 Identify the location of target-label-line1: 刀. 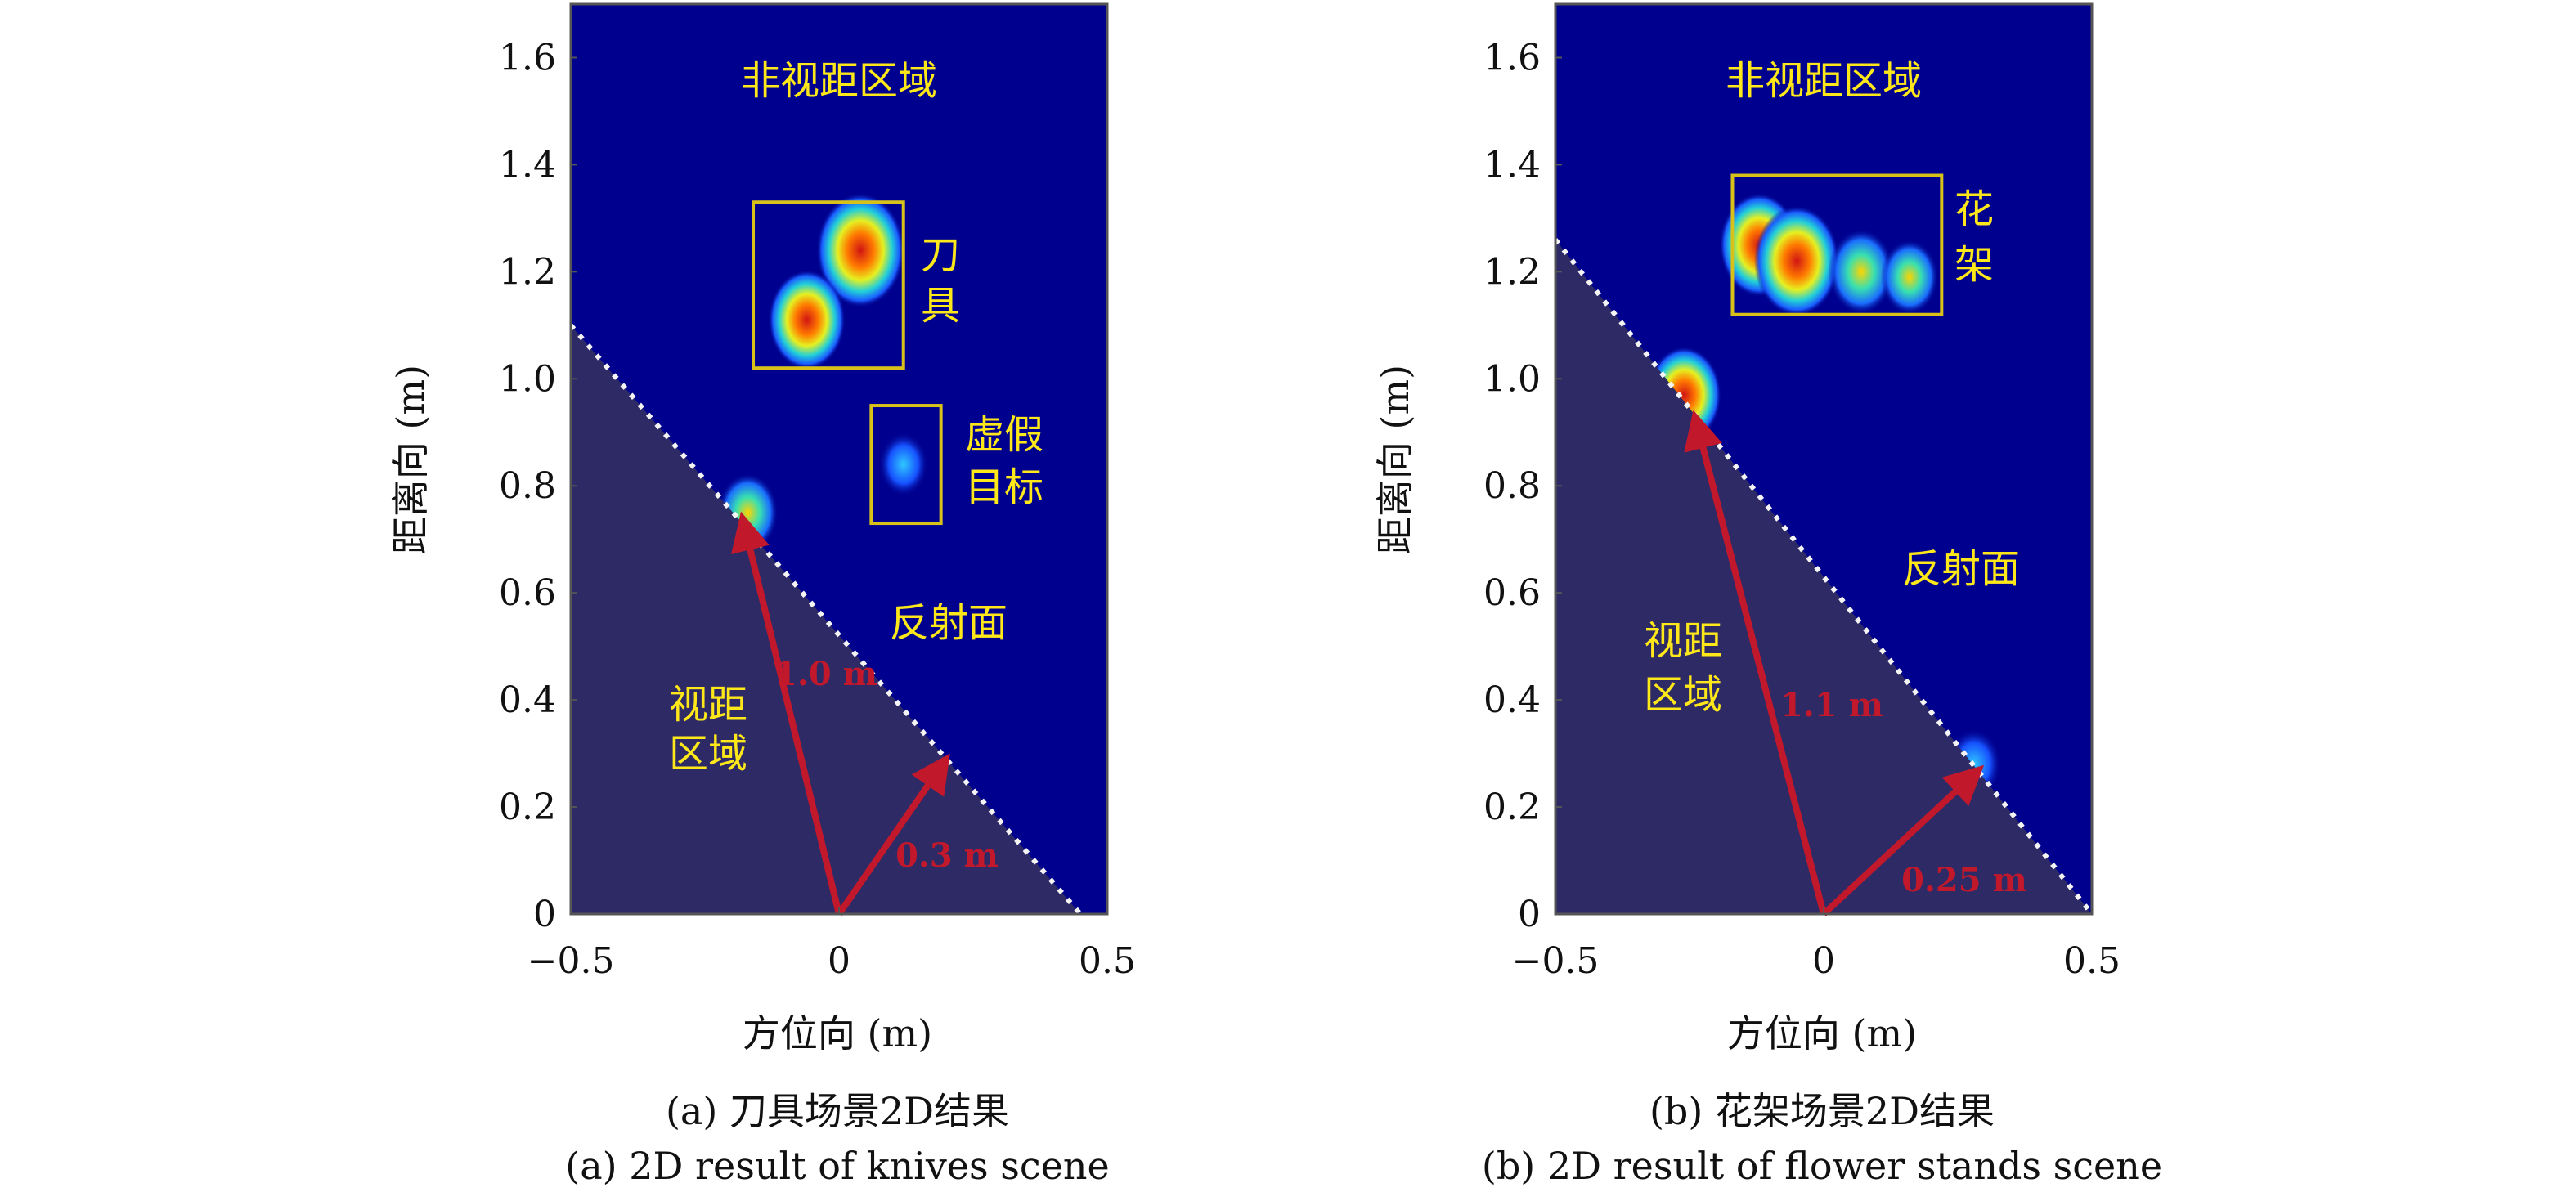
(941, 255).